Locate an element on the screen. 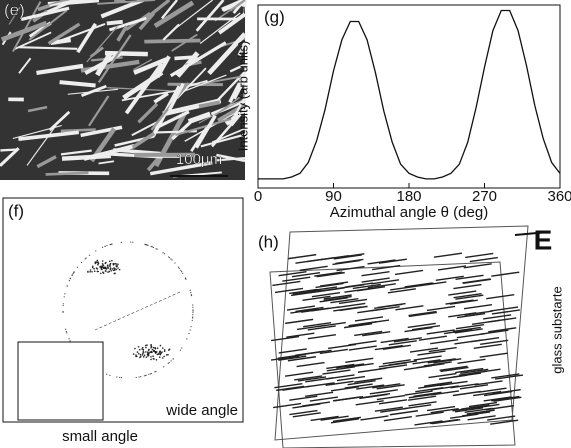 The height and width of the screenshot is (448, 571). x-tick-label: 180 is located at coordinates (408, 196).